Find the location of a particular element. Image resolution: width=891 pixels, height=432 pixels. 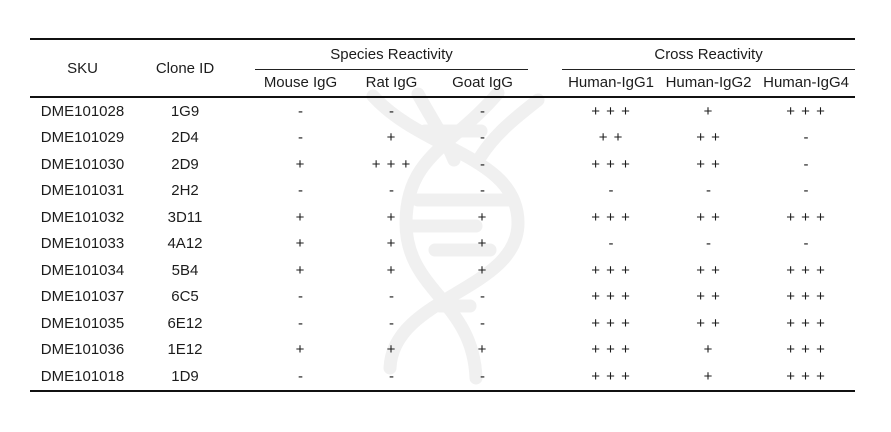

clone-id-cell: 6E12 is located at coordinates (185, 323).